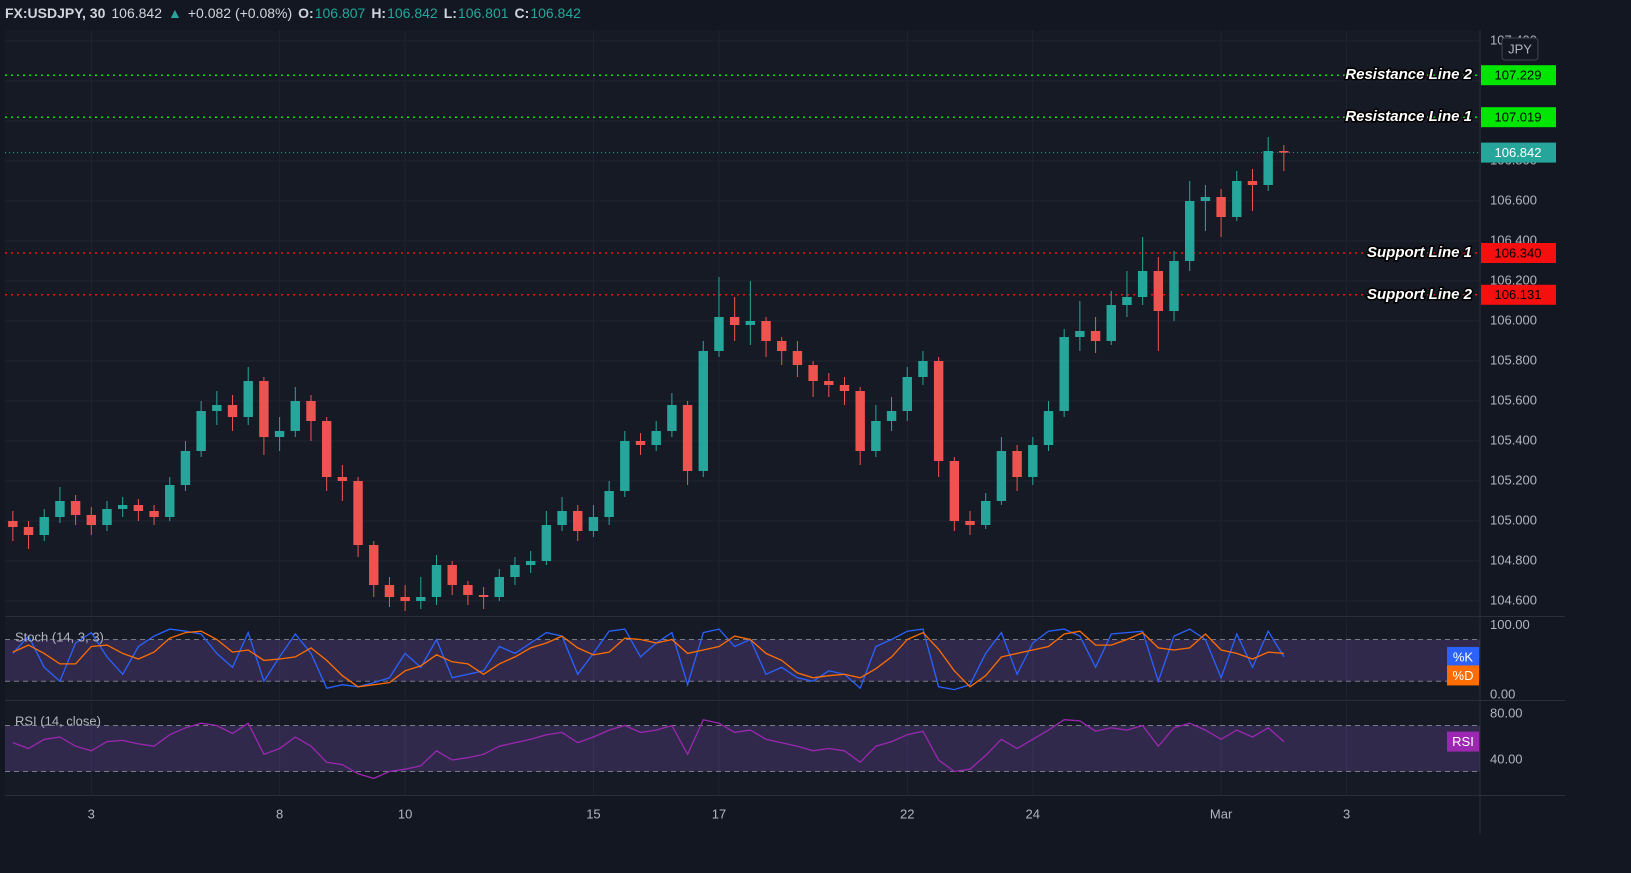 This screenshot has height=873, width=1631. What do you see at coordinates (522, 13) in the screenshot?
I see `stat-label: C:` at bounding box center [522, 13].